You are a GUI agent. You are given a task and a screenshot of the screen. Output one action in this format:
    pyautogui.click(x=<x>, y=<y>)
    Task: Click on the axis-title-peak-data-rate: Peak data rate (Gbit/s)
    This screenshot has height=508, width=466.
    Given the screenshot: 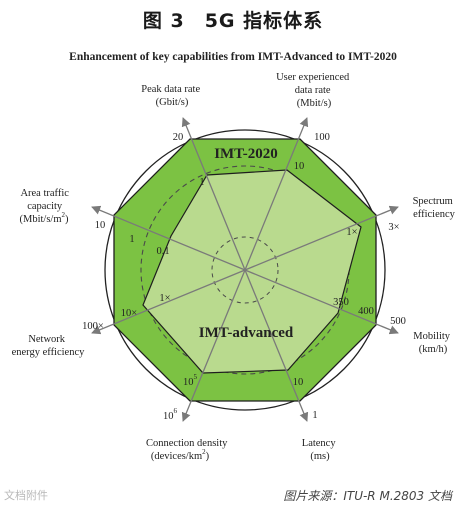 What is the action you would take?
    pyautogui.click(x=172, y=96)
    